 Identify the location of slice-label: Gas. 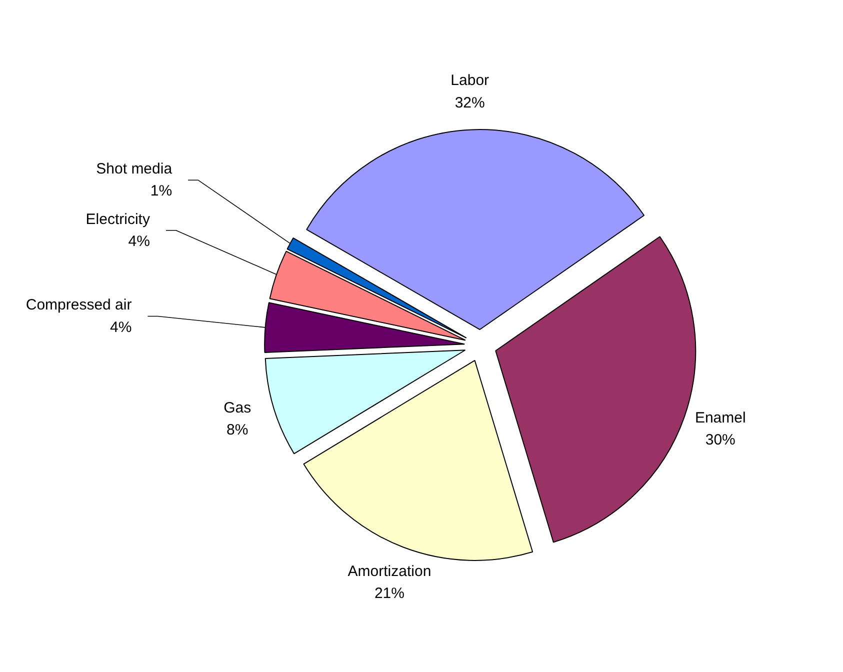
(238, 407).